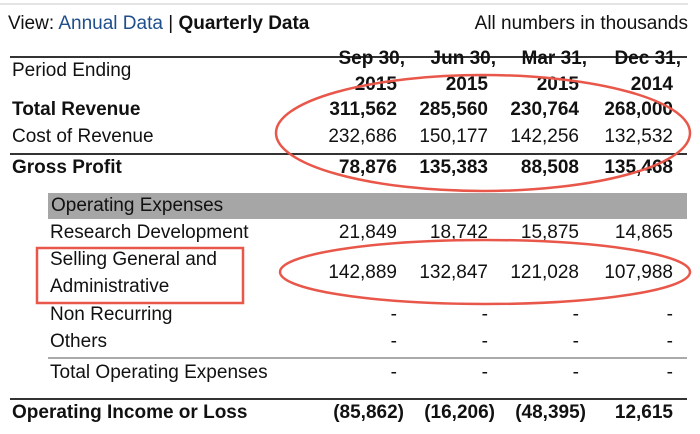 The width and height of the screenshot is (700, 434). Describe the element at coordinates (67, 167) in the screenshot. I see `gross-profit-label: Gross Profit` at that location.